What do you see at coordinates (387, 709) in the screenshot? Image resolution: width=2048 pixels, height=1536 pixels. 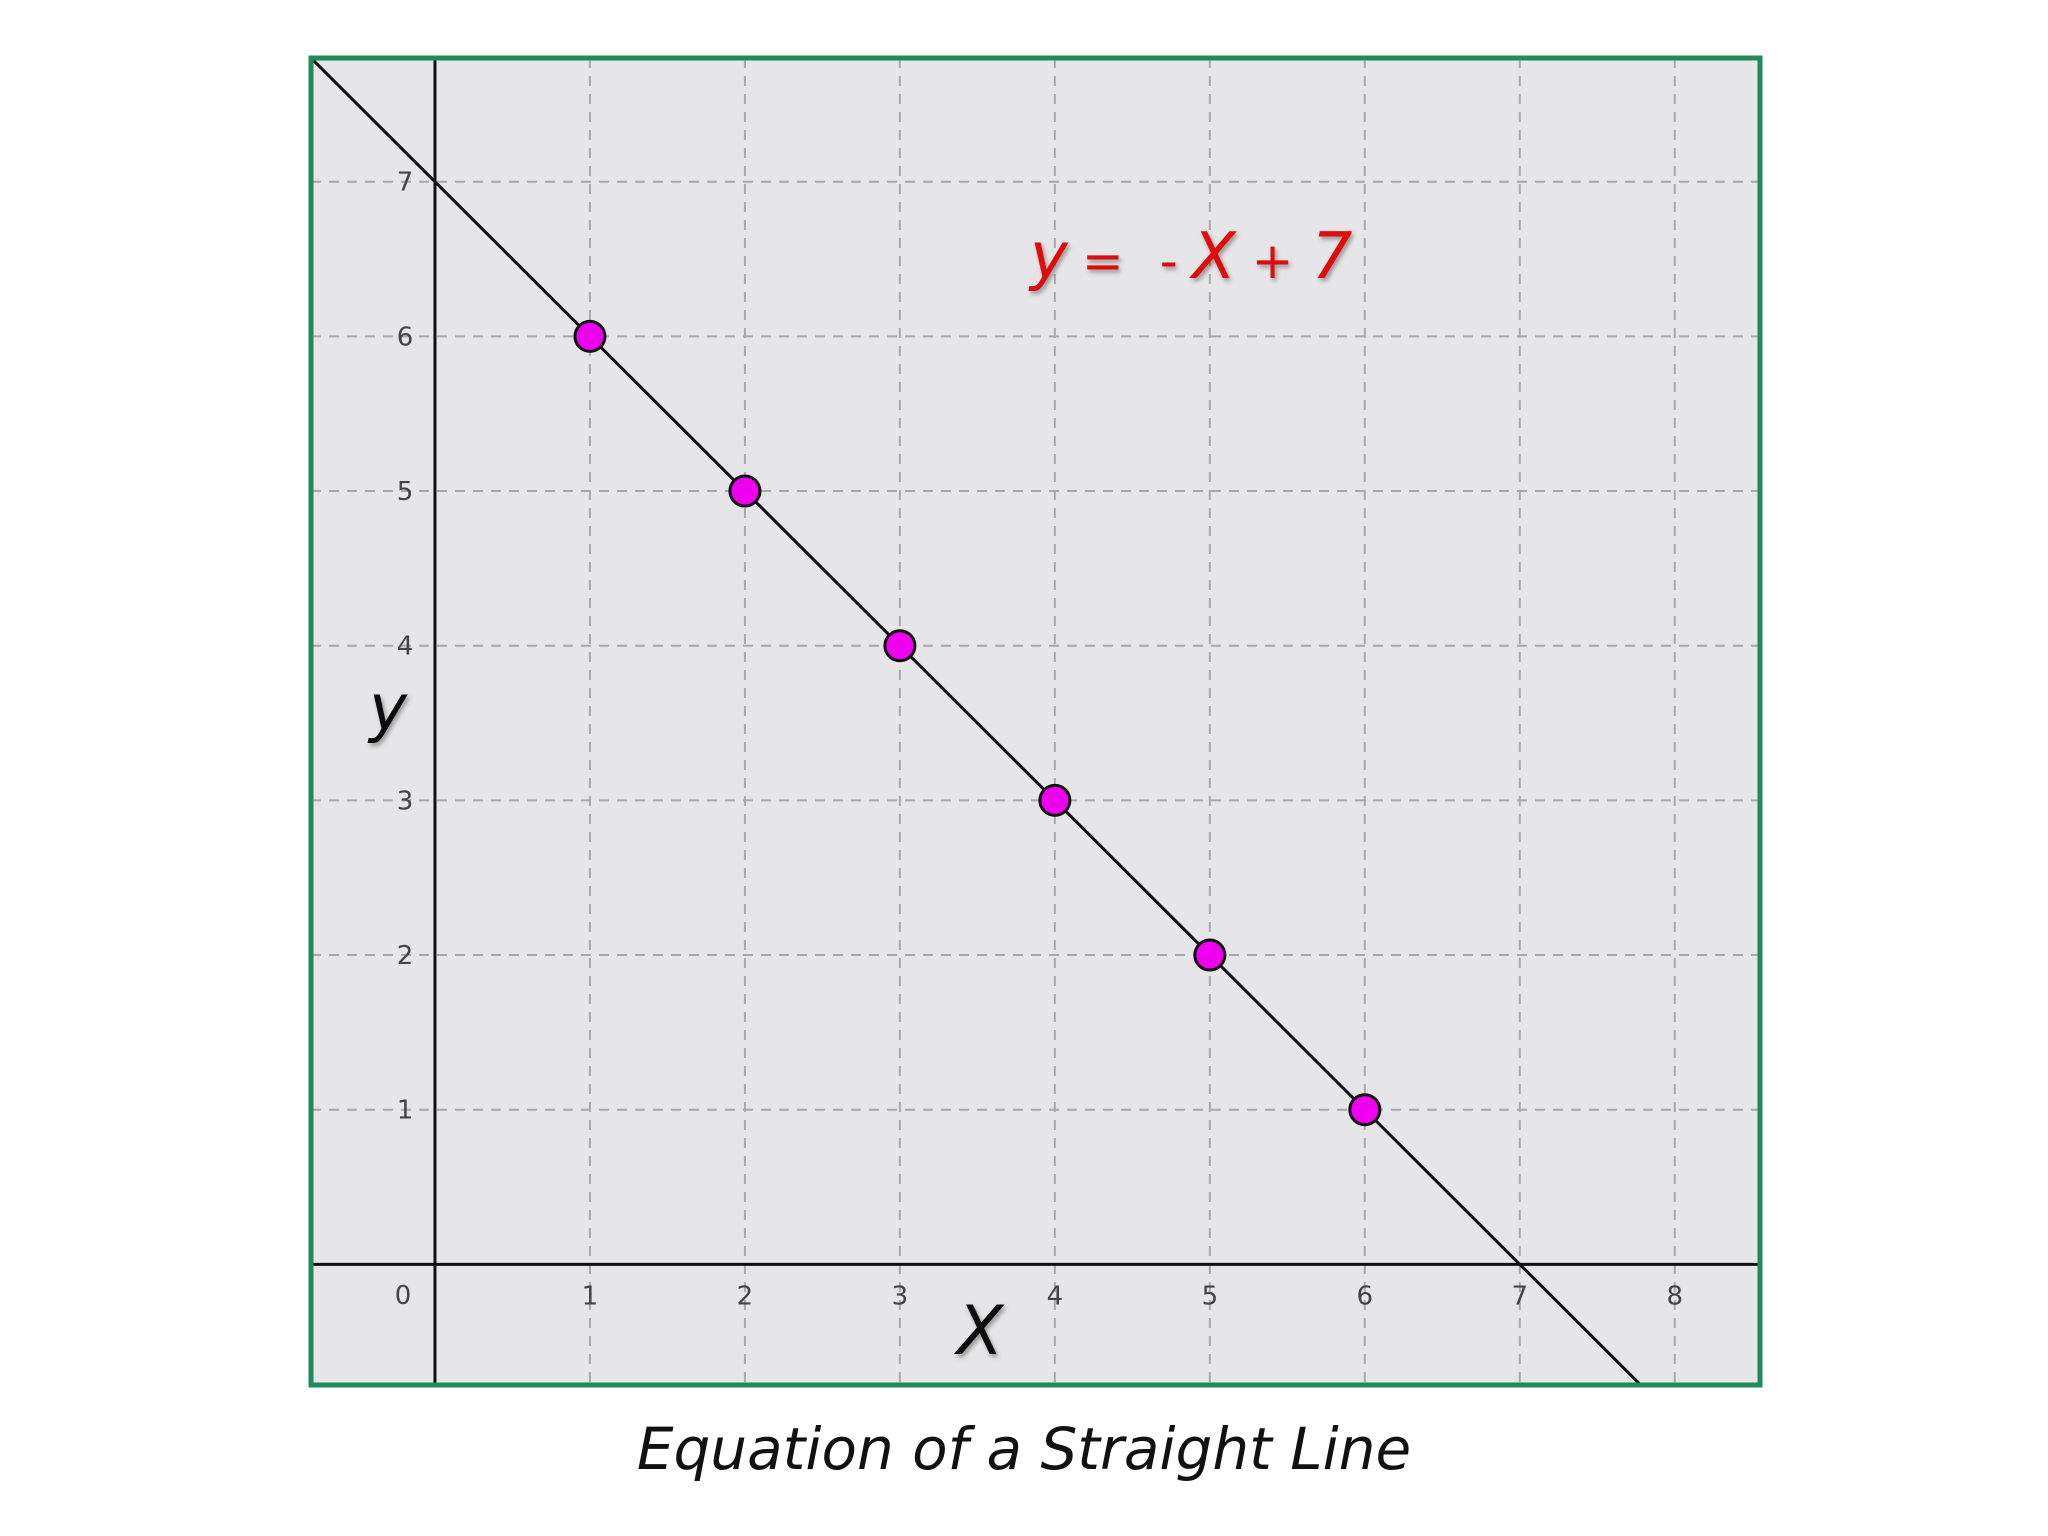 I see `y-axis-label: y` at bounding box center [387, 709].